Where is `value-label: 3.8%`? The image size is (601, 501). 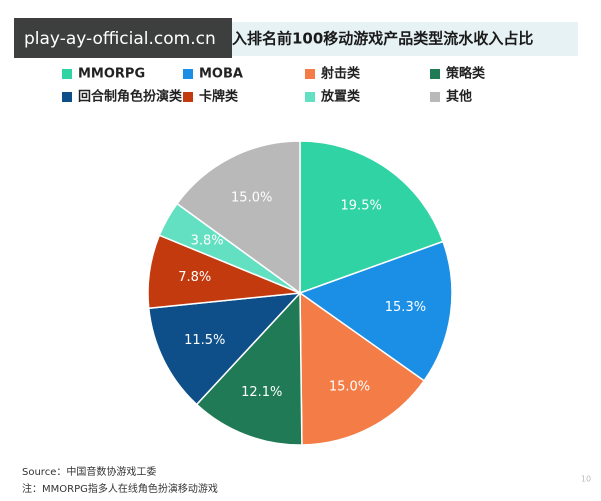 value-label: 3.8% is located at coordinates (207, 241).